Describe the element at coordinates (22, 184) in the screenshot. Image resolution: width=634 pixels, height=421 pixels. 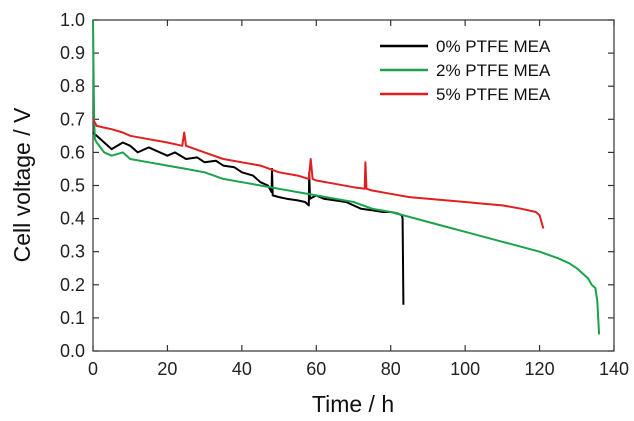
I see `y-axis-title: Cell voltage / V` at that location.